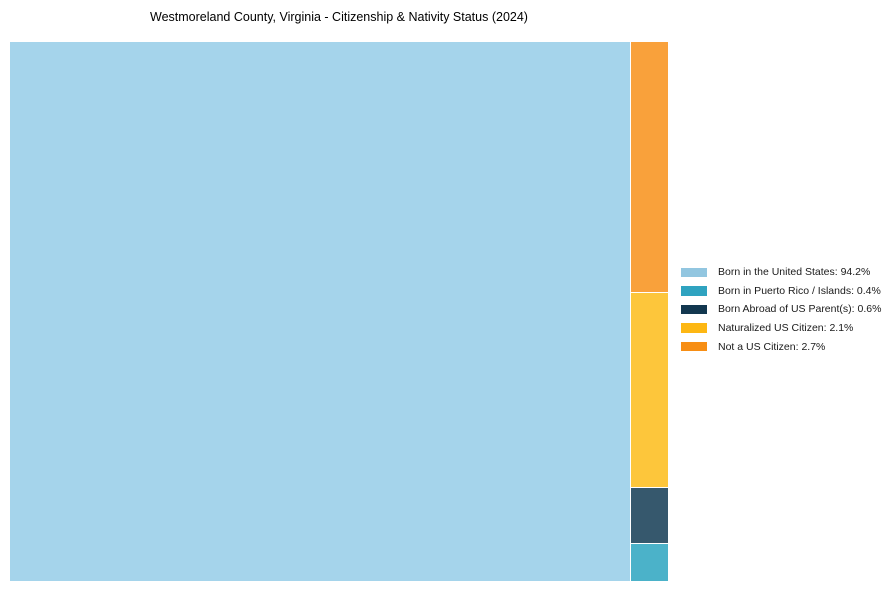 Image resolution: width=889 pixels, height=590 pixels. I want to click on legend-item-born-in-us: Born in the United States: 94.2%, so click(781, 272).